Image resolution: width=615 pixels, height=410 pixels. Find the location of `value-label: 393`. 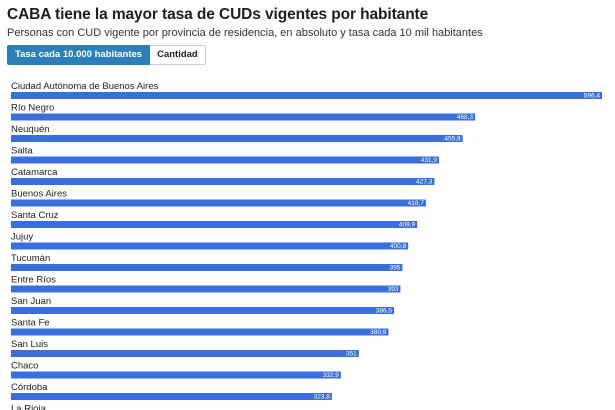

value-label: 393 is located at coordinates (393, 289).